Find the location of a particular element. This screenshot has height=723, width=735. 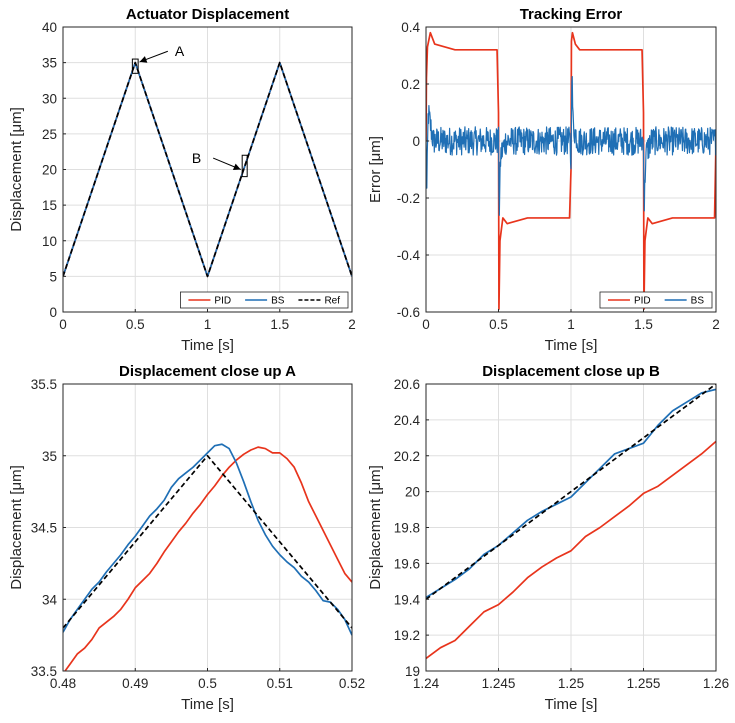

y-axis-label: Error [μm] is located at coordinates (375, 169).